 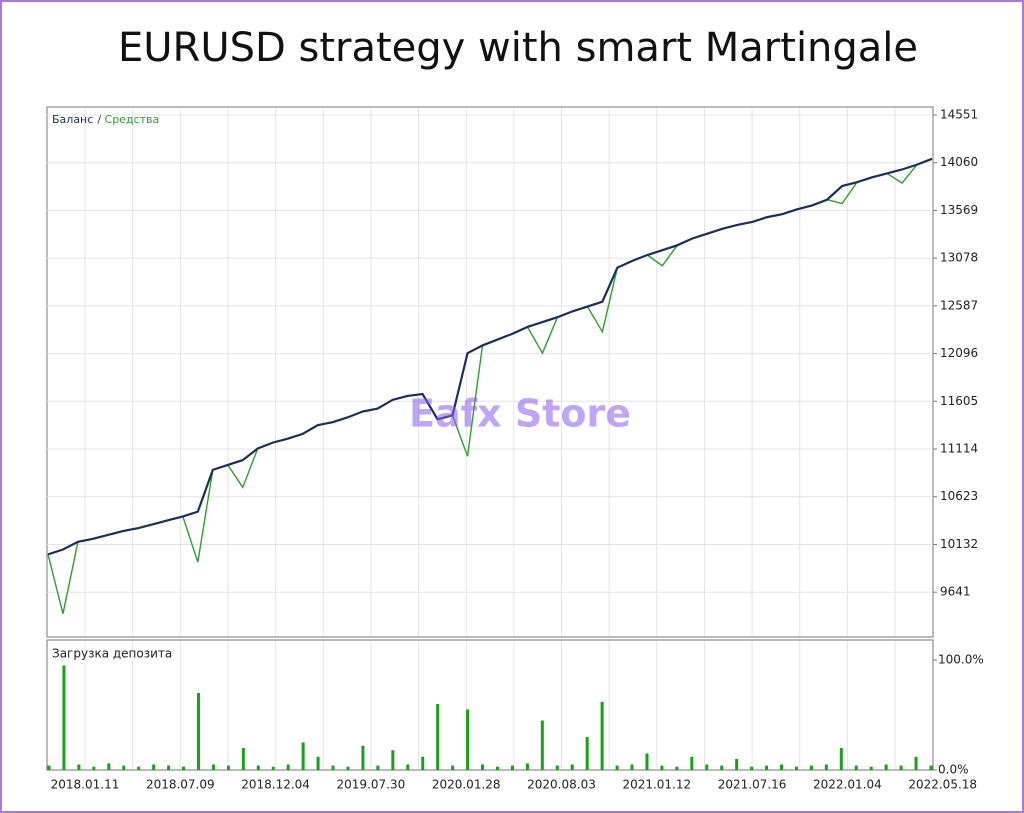 I want to click on y-tick-label: 100.0%, so click(x=961, y=660).